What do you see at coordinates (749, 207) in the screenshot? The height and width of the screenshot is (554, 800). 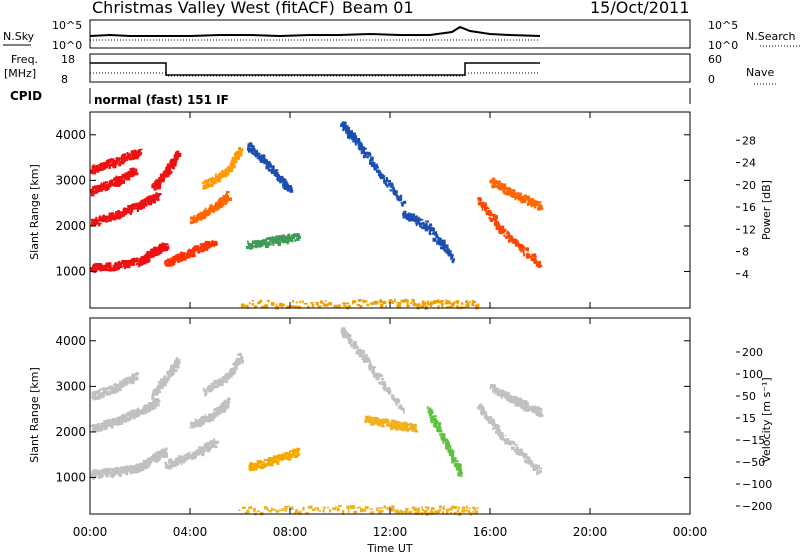 I see `colorbar-tick-label: 16` at bounding box center [749, 207].